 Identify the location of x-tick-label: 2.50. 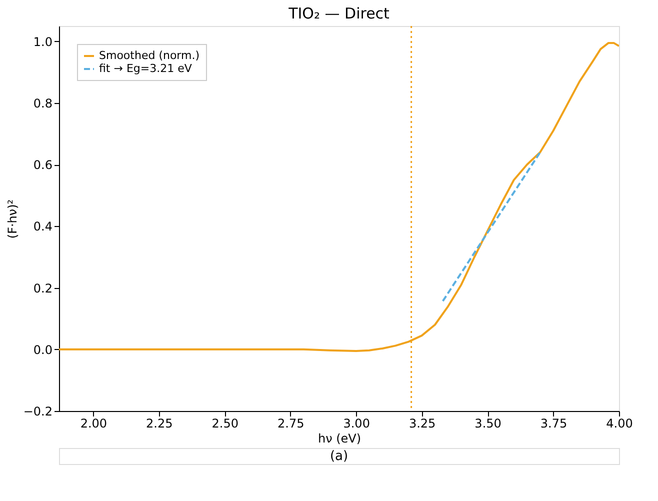
(225, 423).